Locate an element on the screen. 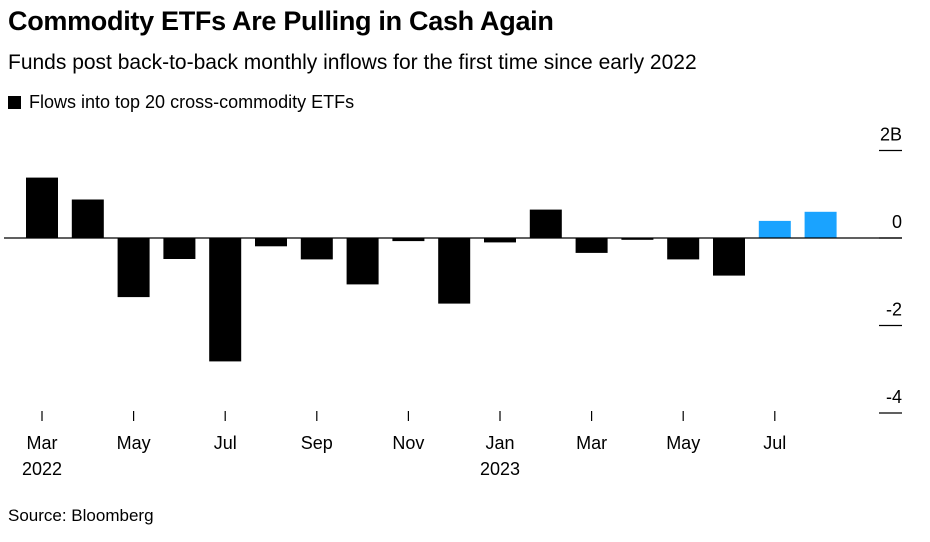 The height and width of the screenshot is (542, 930). y-tick-label: -2 is located at coordinates (894, 310).